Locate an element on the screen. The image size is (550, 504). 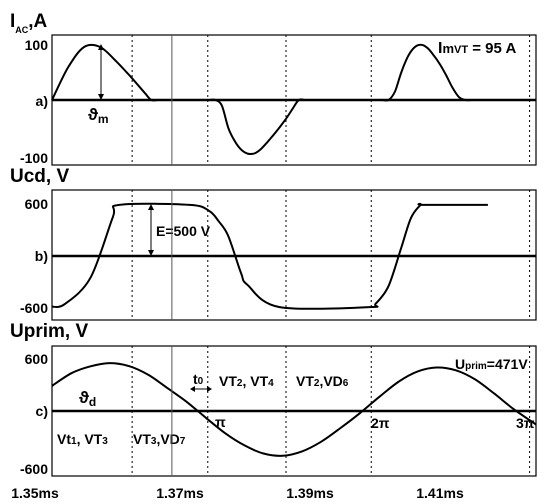
panel-c-title: Uprim, V is located at coordinates (49, 331).